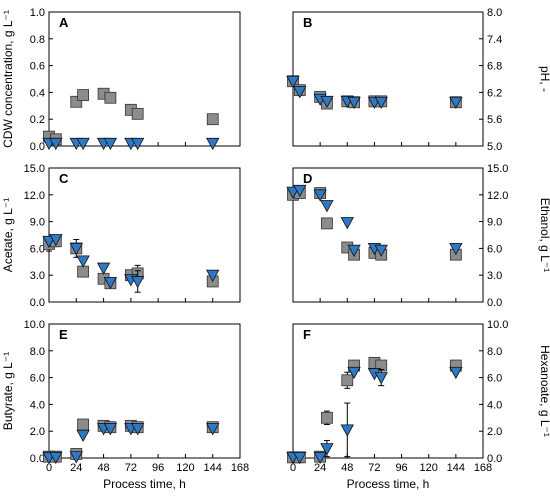 The height and width of the screenshot is (498, 550). What do you see at coordinates (494, 276) in the screenshot?
I see `y-tick-label: 3.0` at bounding box center [494, 276].